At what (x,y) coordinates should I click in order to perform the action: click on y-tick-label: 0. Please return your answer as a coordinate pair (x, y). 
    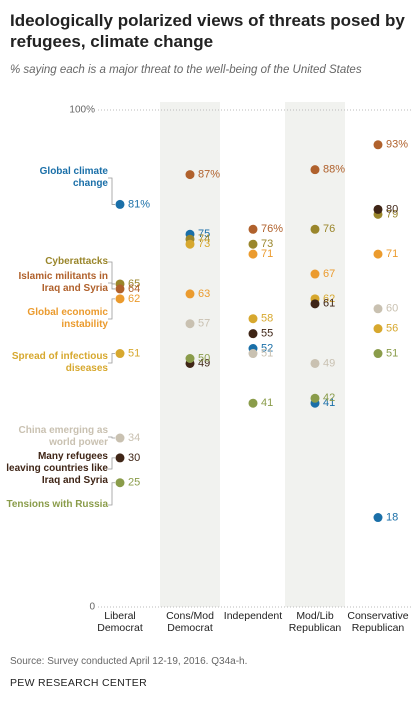
    Looking at the image, I should click on (92, 607).